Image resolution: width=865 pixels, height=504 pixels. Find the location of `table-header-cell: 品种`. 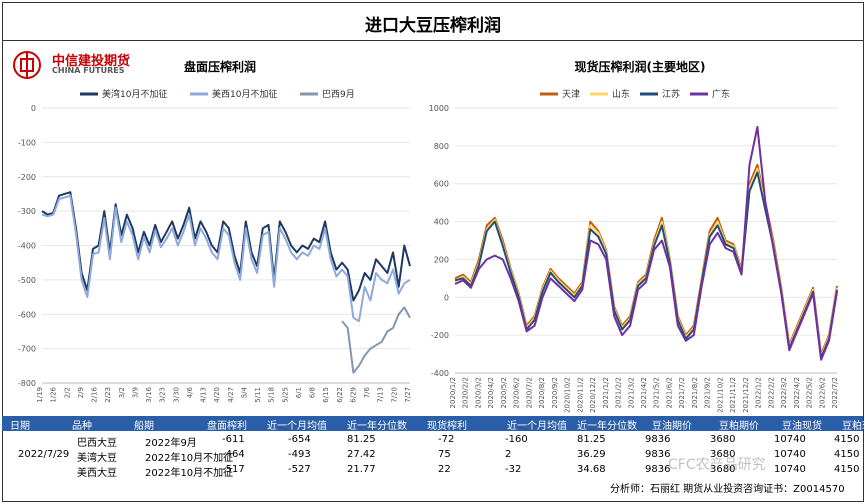

table-header-cell: 品种 is located at coordinates (82, 426).